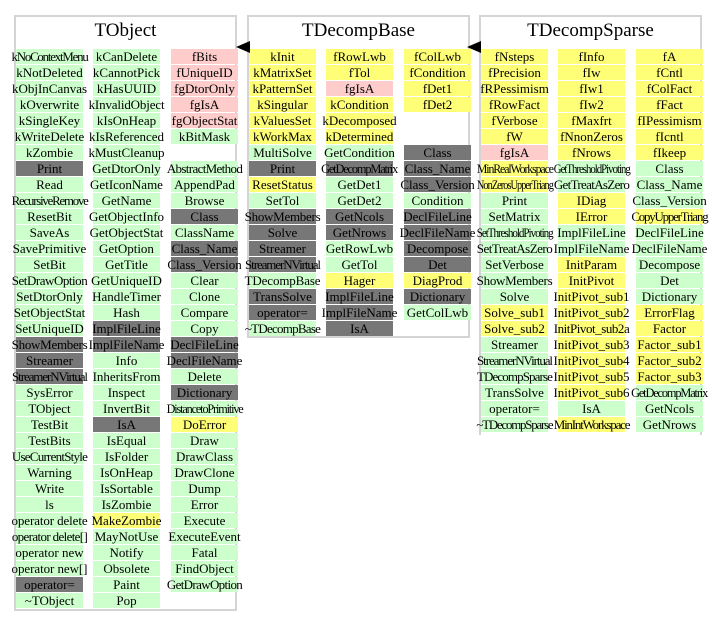 The width and height of the screenshot is (717, 624). What do you see at coordinates (50, 280) in the screenshot?
I see `class-method: SetDrawOption` at bounding box center [50, 280].